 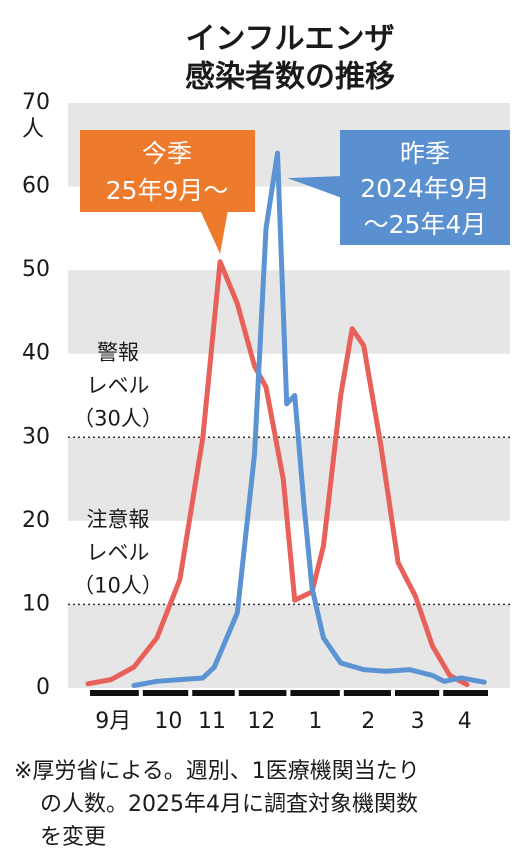 I want to click on legend-period: 2024年9月, so click(x=425, y=188).